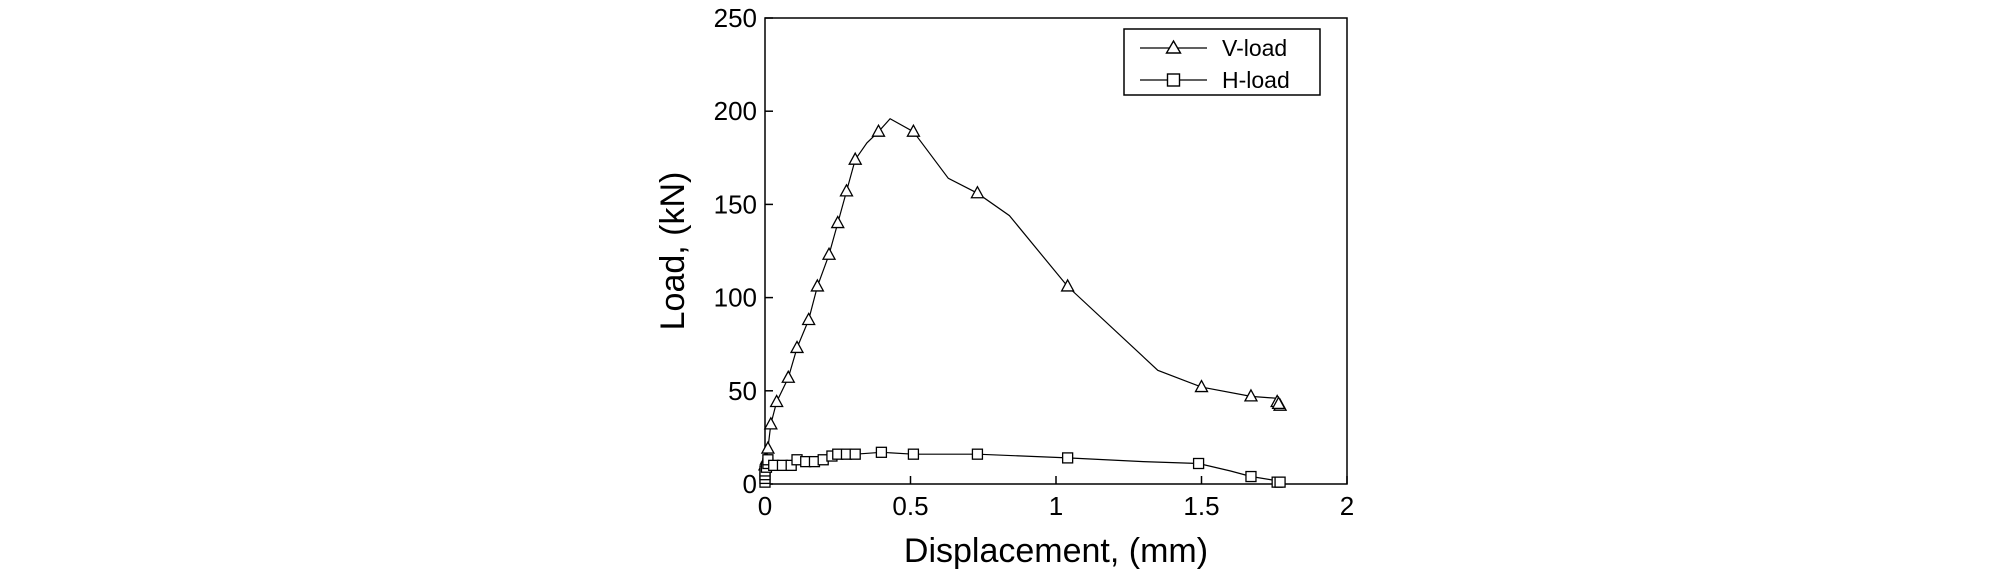 This screenshot has height=578, width=2008. What do you see at coordinates (1213, 48) in the screenshot?
I see `legend-item-v-load: V-load` at bounding box center [1213, 48].